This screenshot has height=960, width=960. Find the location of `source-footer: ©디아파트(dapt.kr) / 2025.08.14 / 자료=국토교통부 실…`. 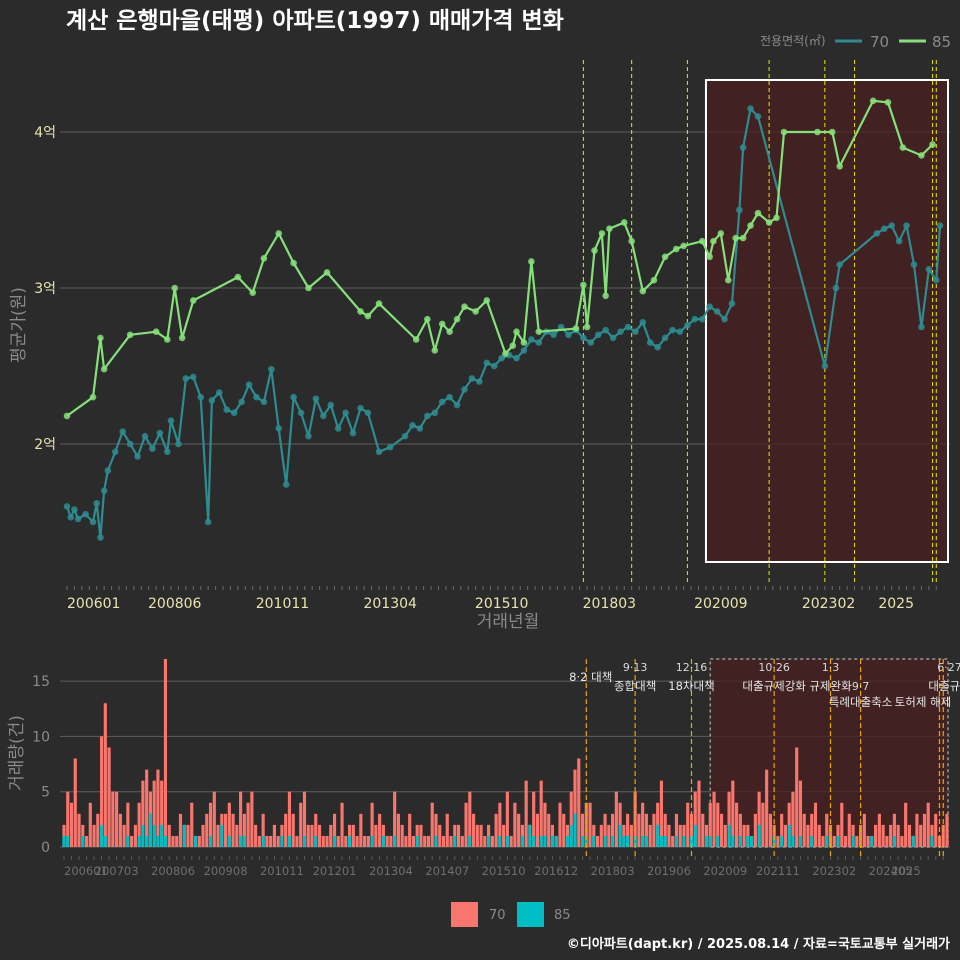

source-footer: ©디아파트(dapt.kr) / 2025.08.14 / 자료=국토교통부 실… is located at coordinates (758, 944).